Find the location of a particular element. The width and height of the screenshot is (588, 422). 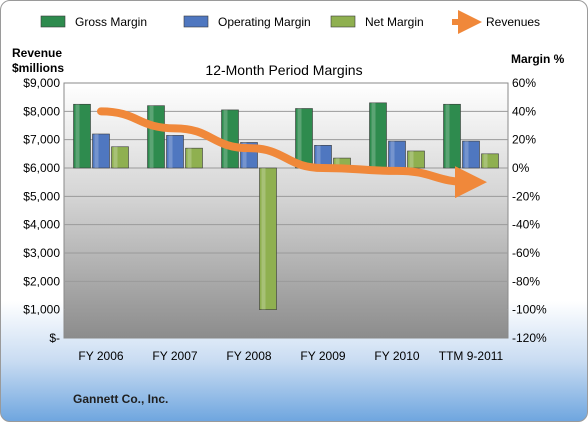

right-tick-label: -40% is located at coordinates (526, 225).